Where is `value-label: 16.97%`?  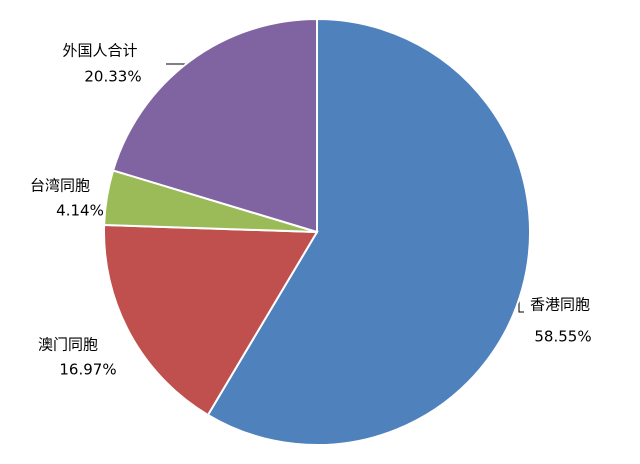 value-label: 16.97% is located at coordinates (87, 370).